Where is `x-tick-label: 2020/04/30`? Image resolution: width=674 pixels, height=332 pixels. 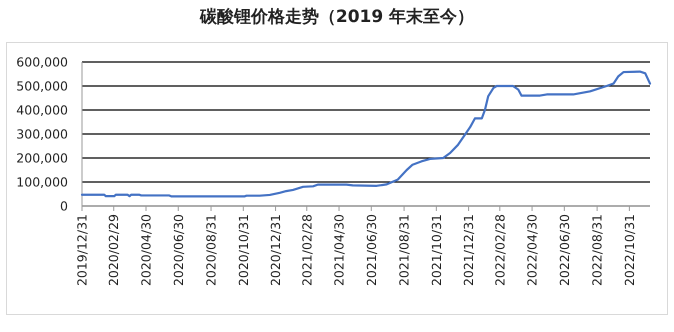 x-tick-label: 2020/04/30 is located at coordinates (146, 250).